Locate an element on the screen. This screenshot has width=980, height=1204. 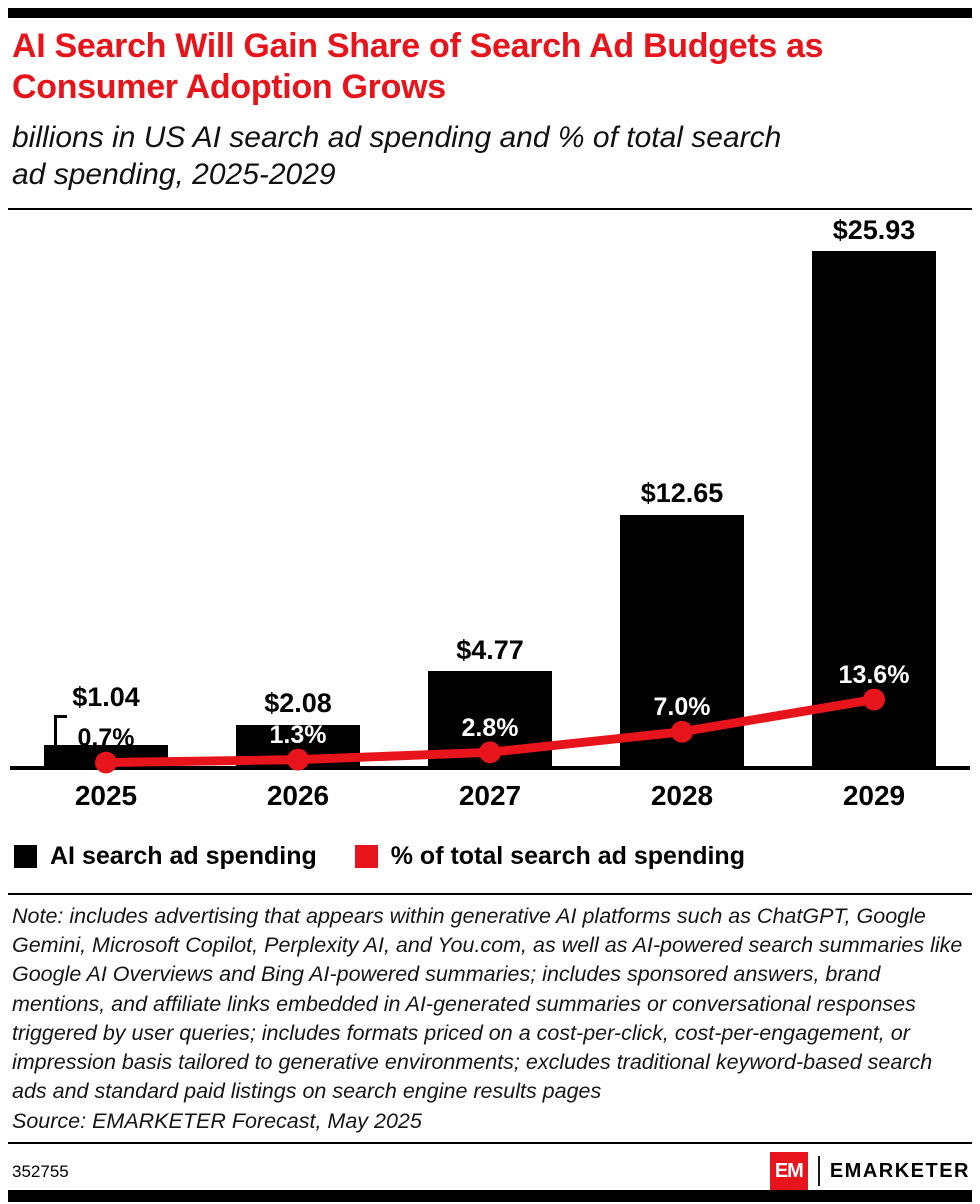
x-axis-label-2026: 2026 is located at coordinates (298, 795).